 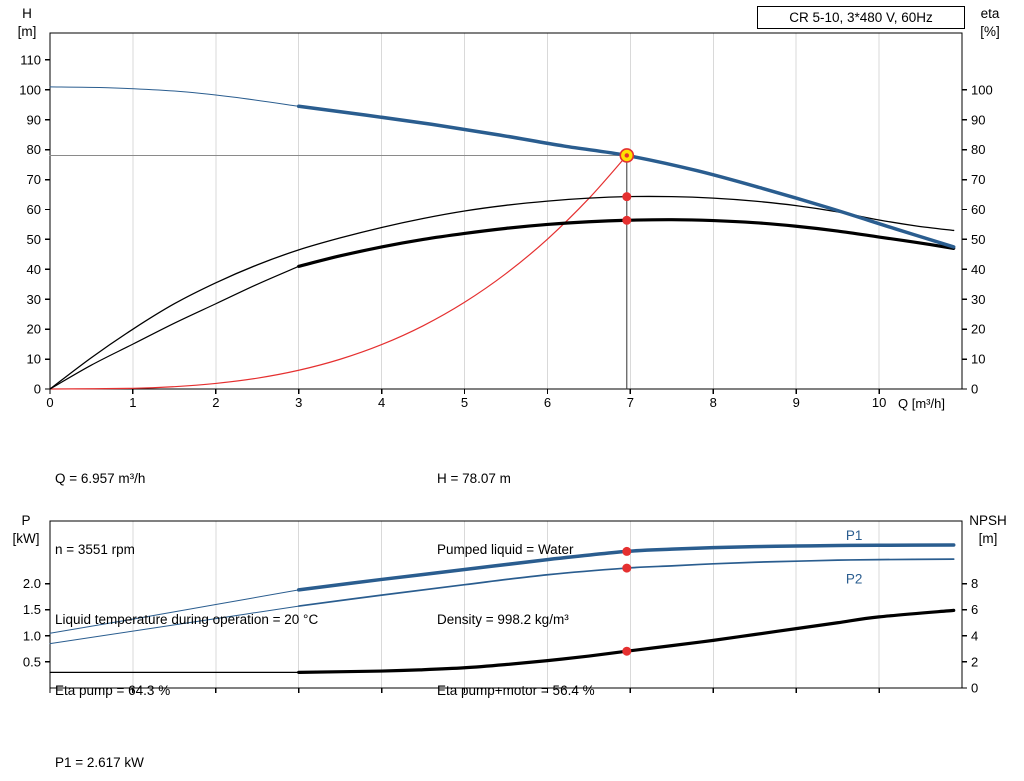 I want to click on eta-pump-motor-curve-thin, so click(x=174, y=327).